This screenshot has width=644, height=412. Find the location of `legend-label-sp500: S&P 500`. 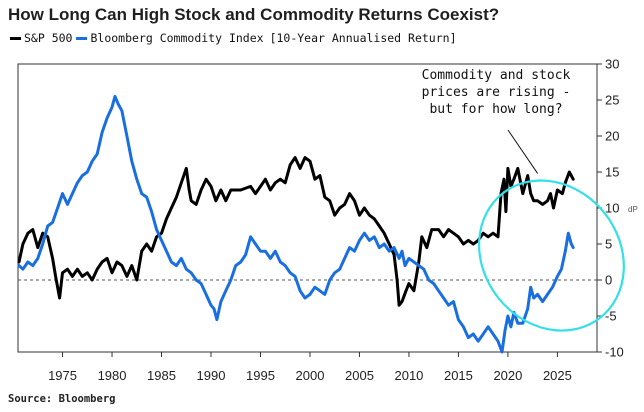

legend-label-sp500: S&P 500 is located at coordinates (48, 38).